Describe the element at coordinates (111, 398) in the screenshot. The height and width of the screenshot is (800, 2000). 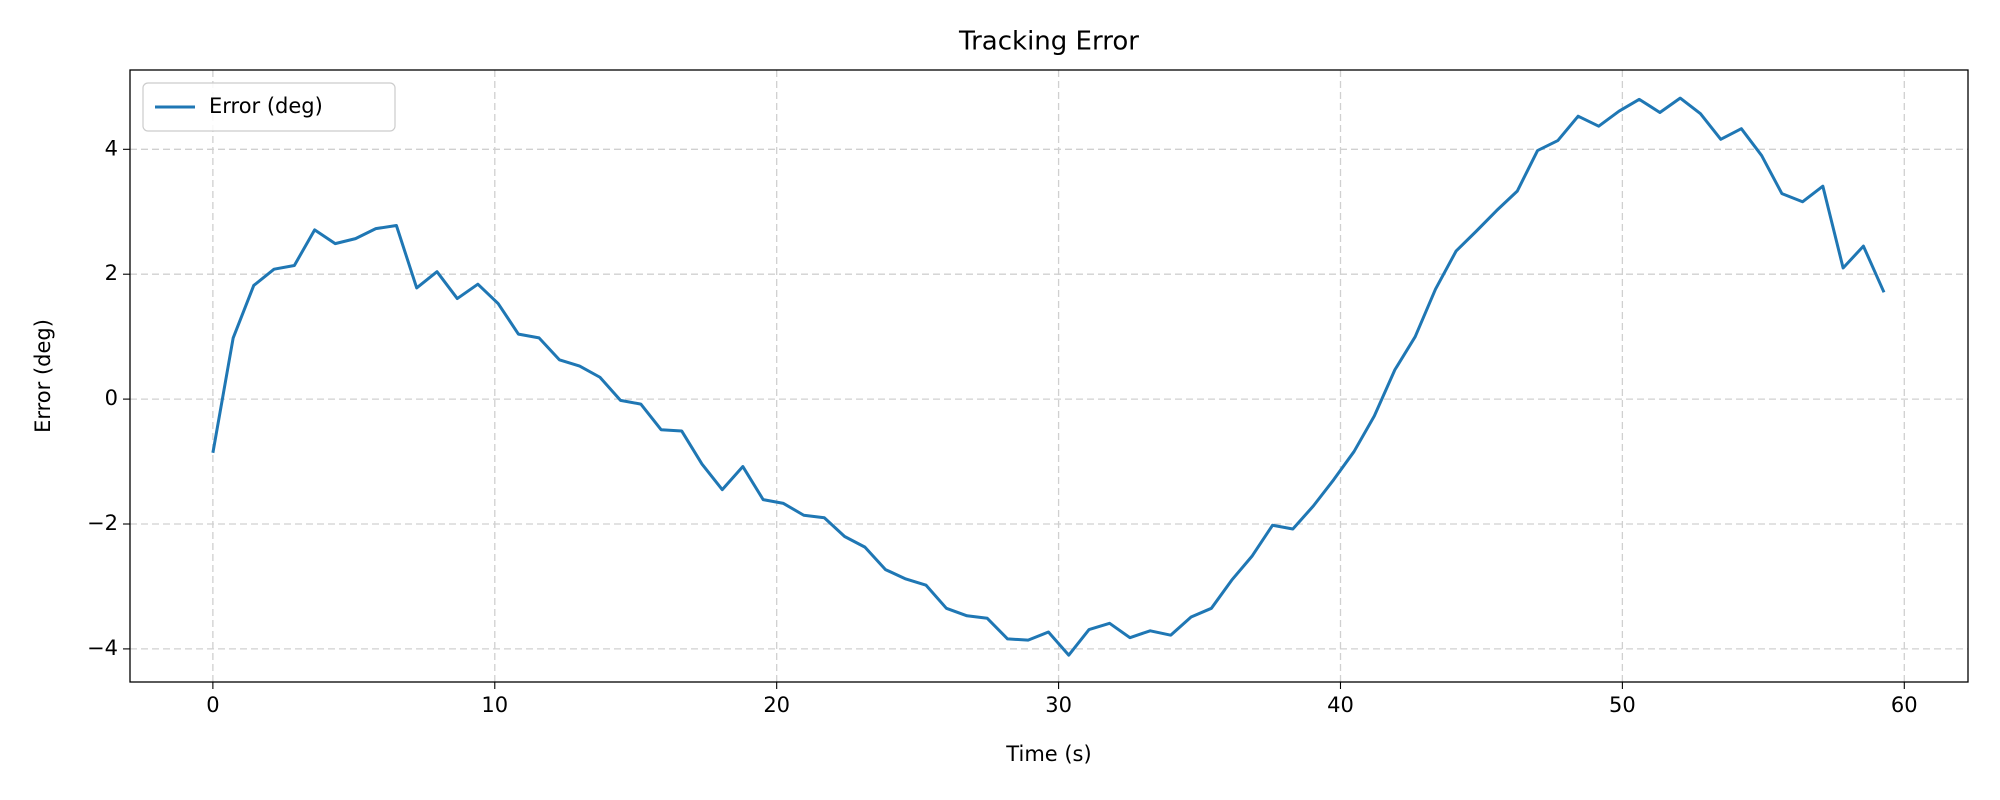
I see `y-tick-label: 0` at that location.